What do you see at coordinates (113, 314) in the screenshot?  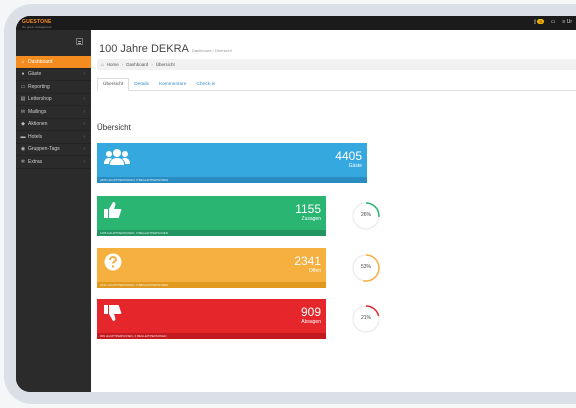 I see `thumbs-down-icon` at bounding box center [113, 314].